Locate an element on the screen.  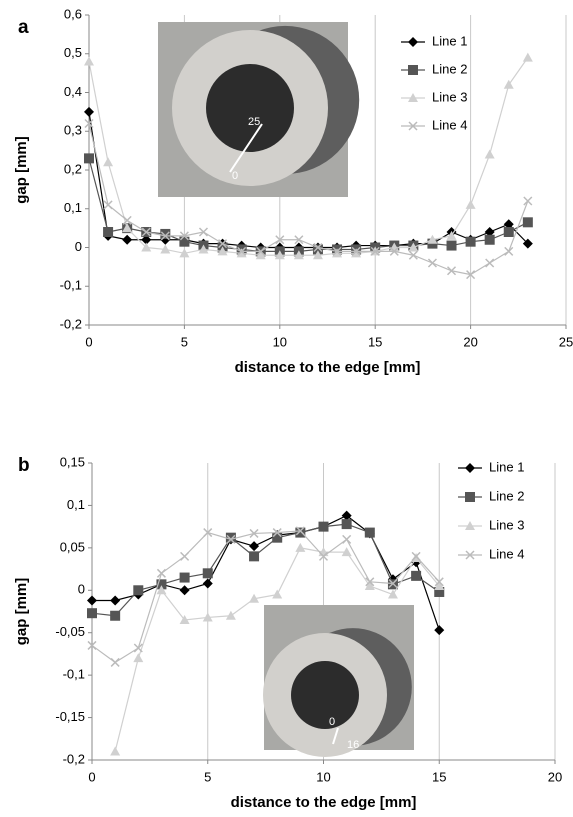
legend-label: Line 4 is located at coordinates (506, 553).